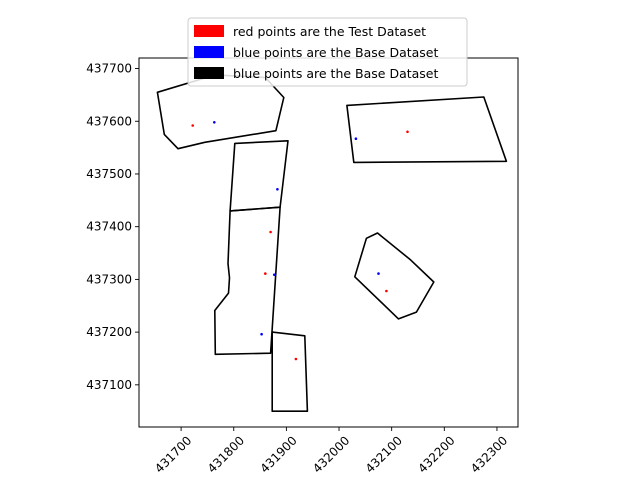 This screenshot has width=640, height=484. I want to click on y-tick-label-1: 437200, so click(109, 332).